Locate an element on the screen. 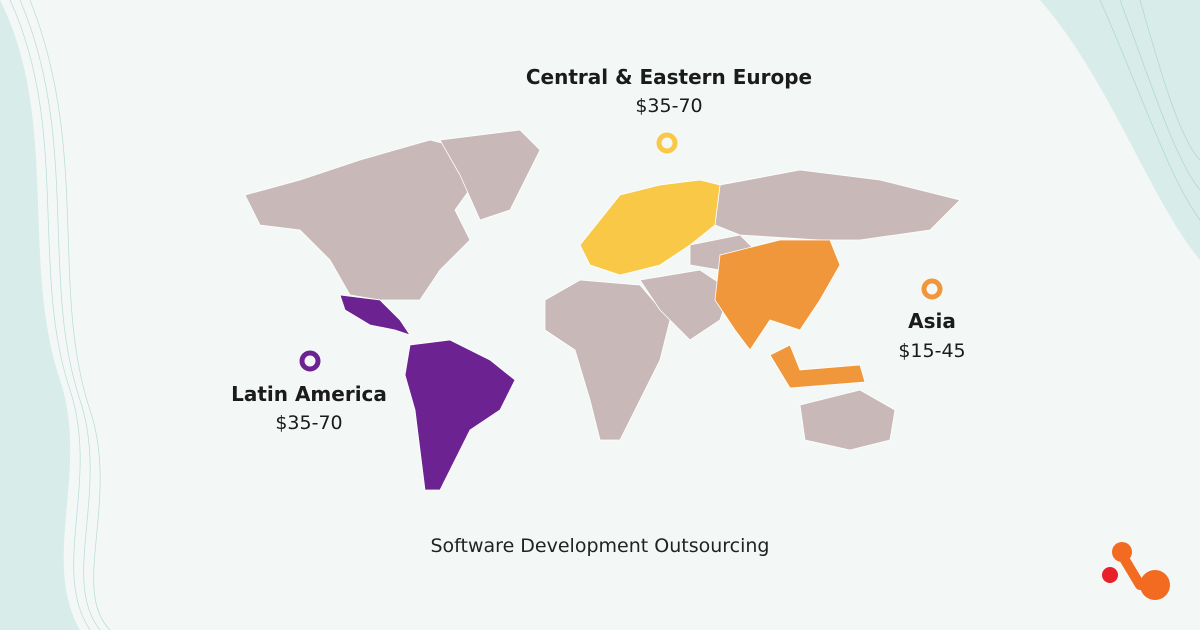 The height and width of the screenshot is (630, 1200). decor-right is located at coordinates (1120, 130).